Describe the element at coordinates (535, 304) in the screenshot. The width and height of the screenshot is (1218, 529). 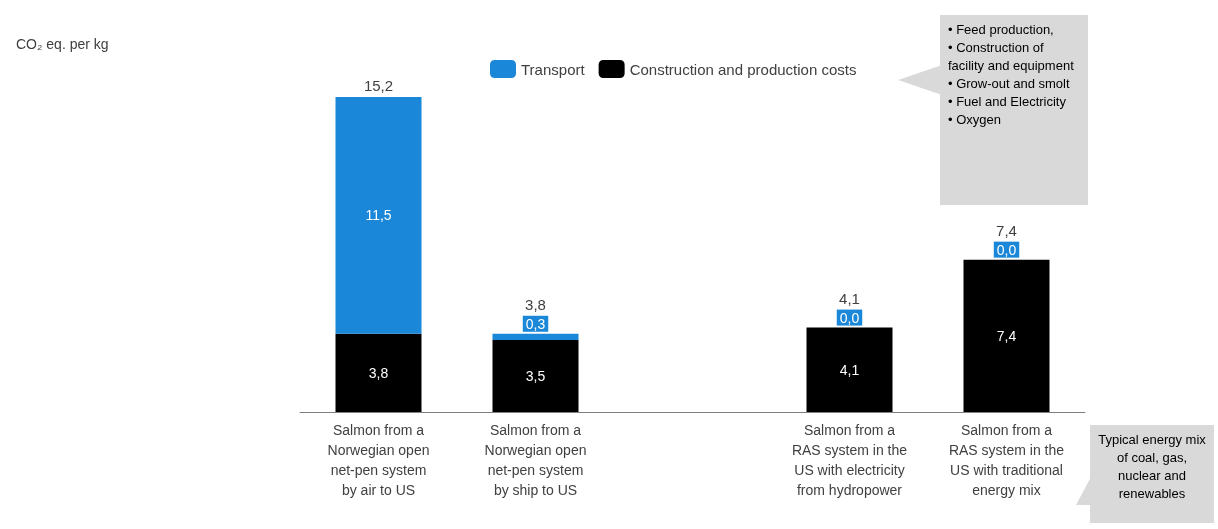
I see `total-label: 3,8` at that location.